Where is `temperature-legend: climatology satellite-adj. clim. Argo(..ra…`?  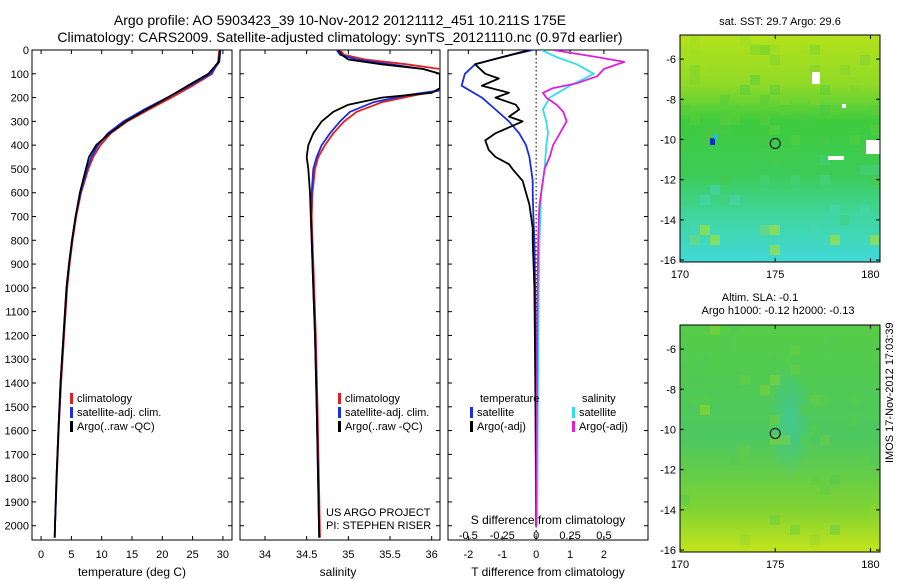 temperature-legend: climatology satellite-adj. clim. Argo(..ra… is located at coordinates (115, 413).